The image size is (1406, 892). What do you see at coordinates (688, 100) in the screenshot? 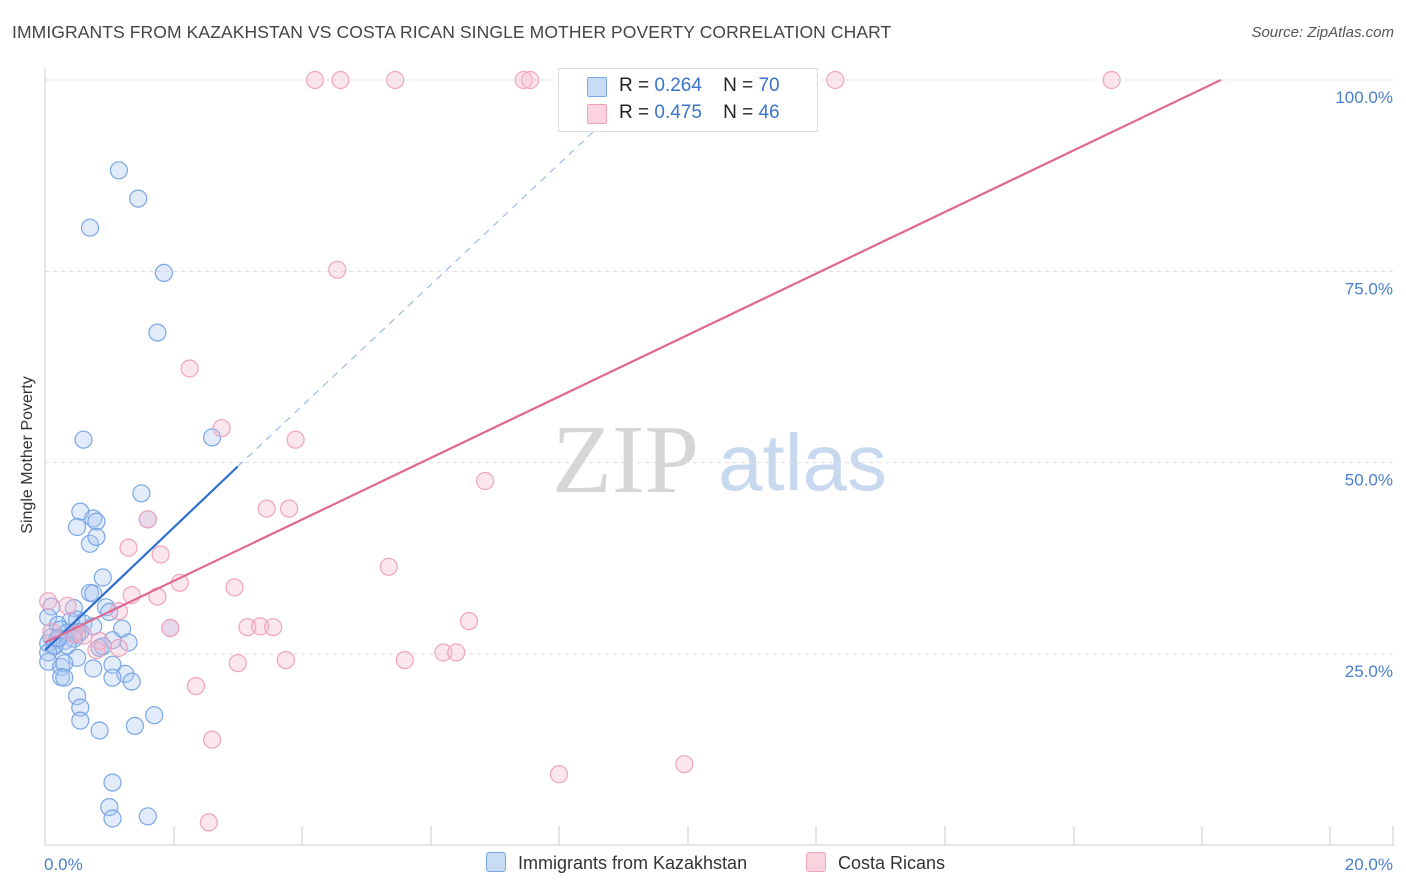
I see `stats-legend: R = 0.264 N = 70 R = 0.475 N = 46` at bounding box center [688, 100].